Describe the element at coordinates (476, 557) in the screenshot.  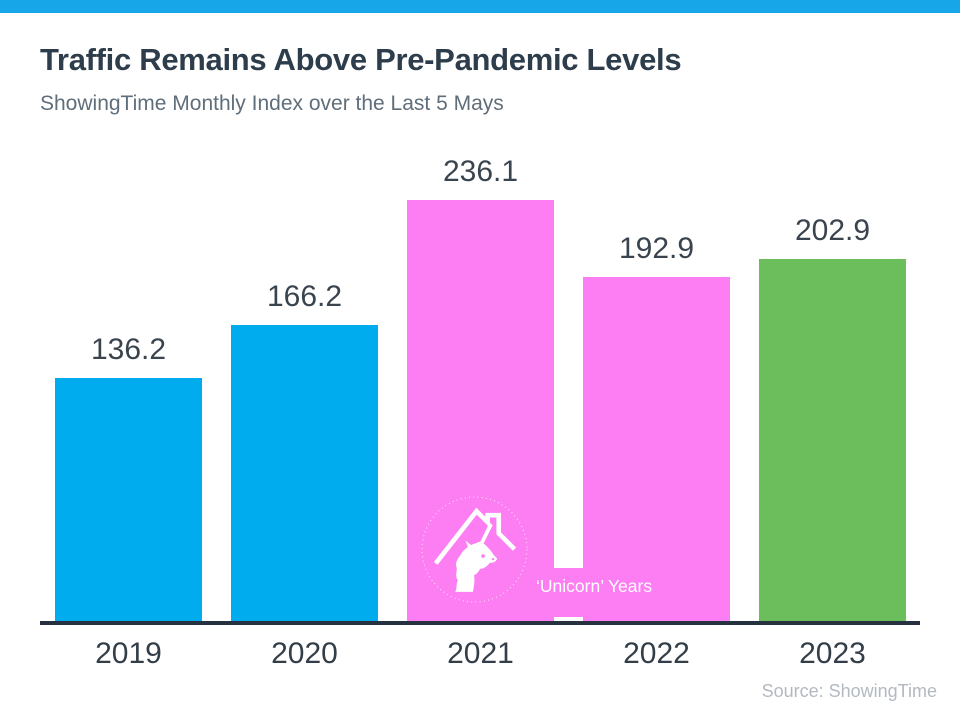
I see `unicorn-head-icon` at that location.